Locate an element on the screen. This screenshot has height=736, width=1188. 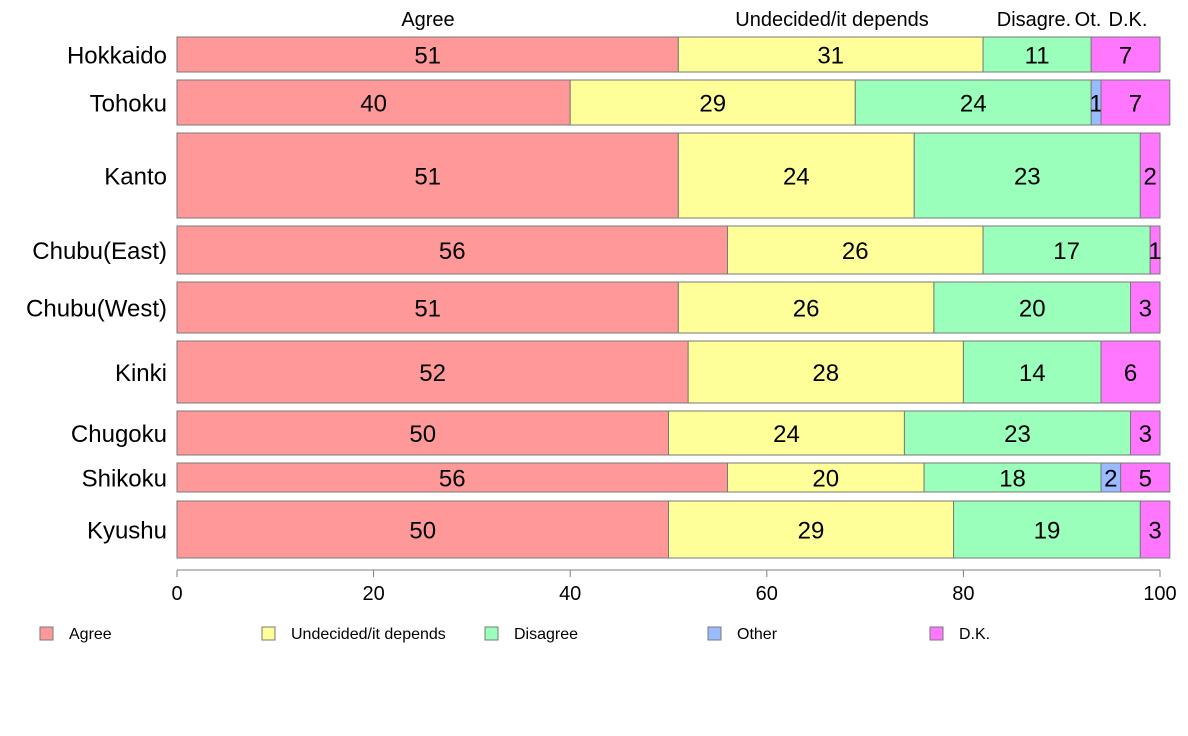
category-label: Hokkaido is located at coordinates (117, 56).